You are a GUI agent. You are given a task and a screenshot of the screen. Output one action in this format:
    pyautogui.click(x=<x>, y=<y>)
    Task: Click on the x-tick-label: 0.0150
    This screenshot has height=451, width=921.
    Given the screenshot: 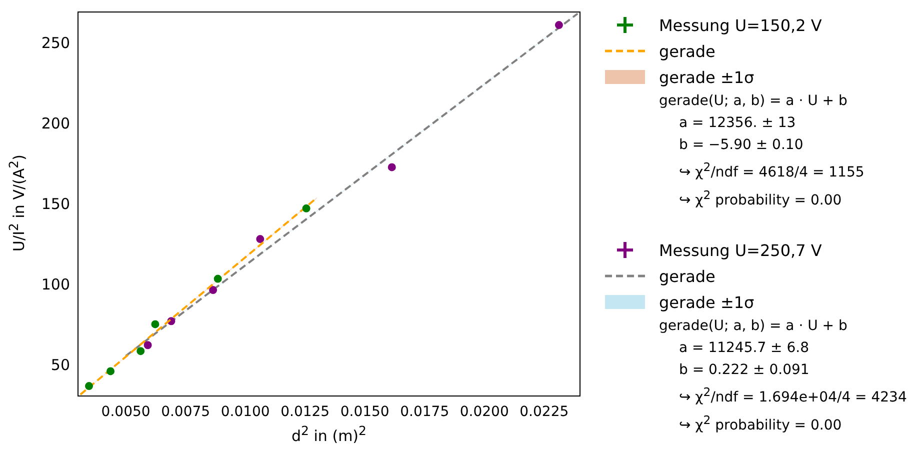 What is the action you would take?
    pyautogui.click(x=365, y=412)
    